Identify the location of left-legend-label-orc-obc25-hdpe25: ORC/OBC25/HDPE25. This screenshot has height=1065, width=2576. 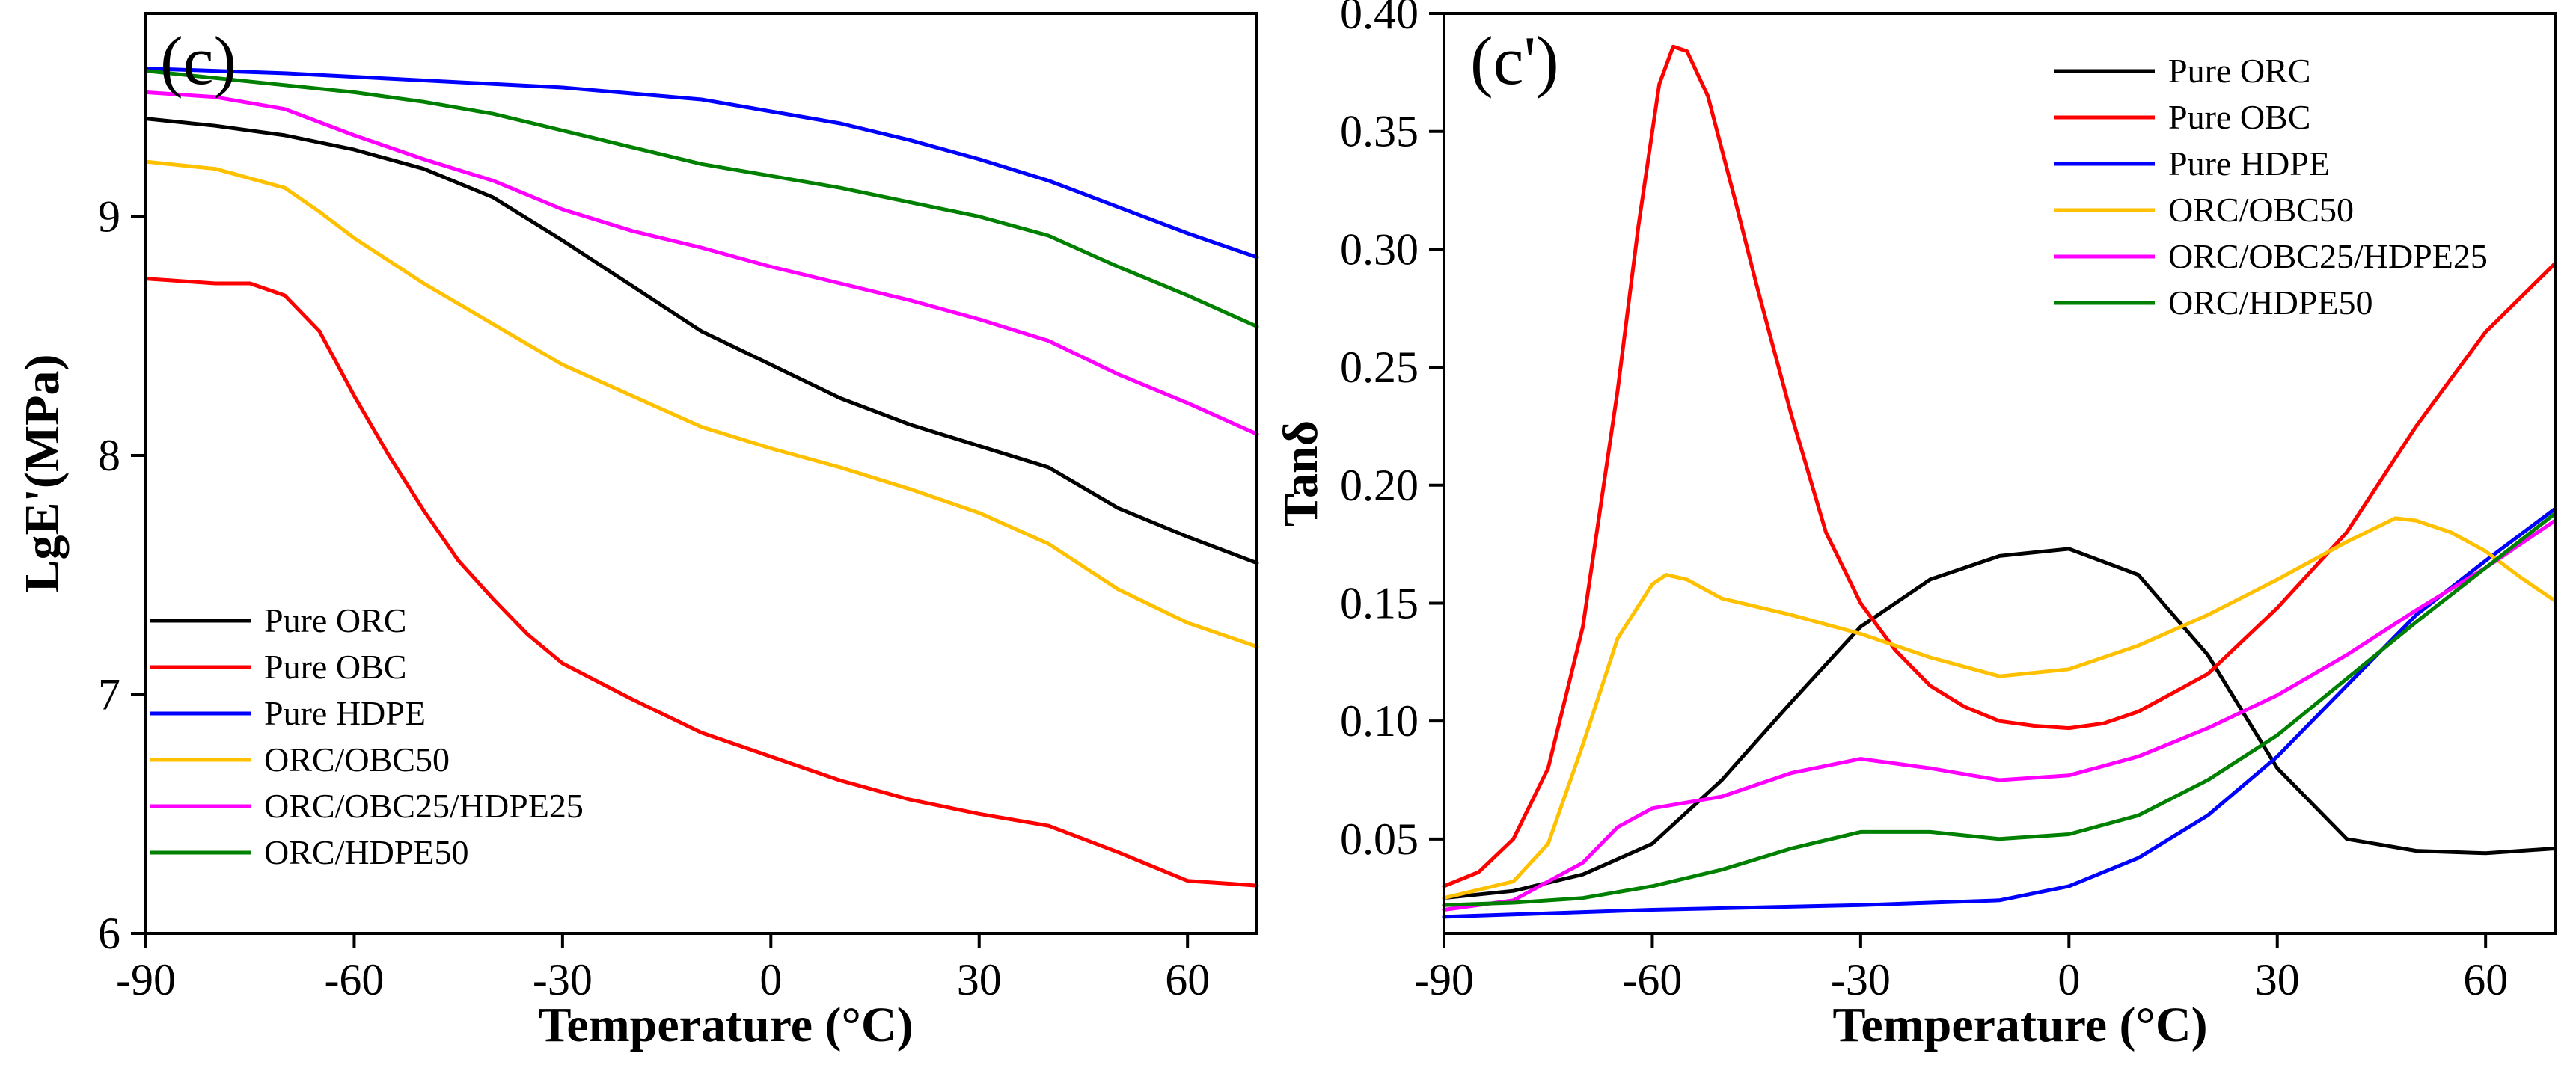
(424, 806).